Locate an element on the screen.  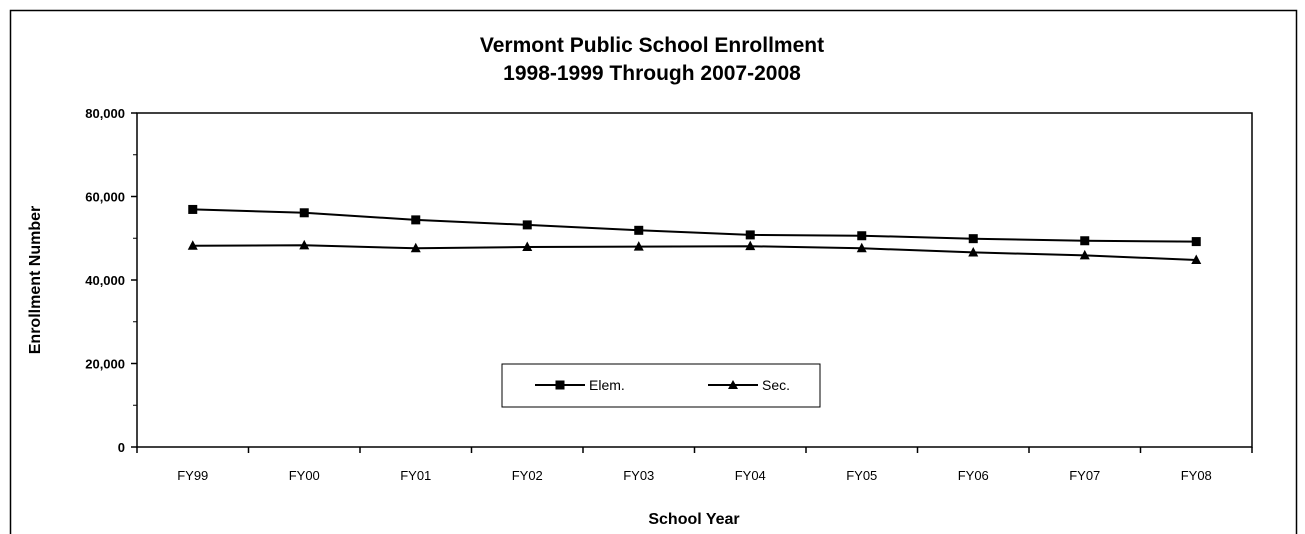
legend-marker-sec is located at coordinates (733, 384).